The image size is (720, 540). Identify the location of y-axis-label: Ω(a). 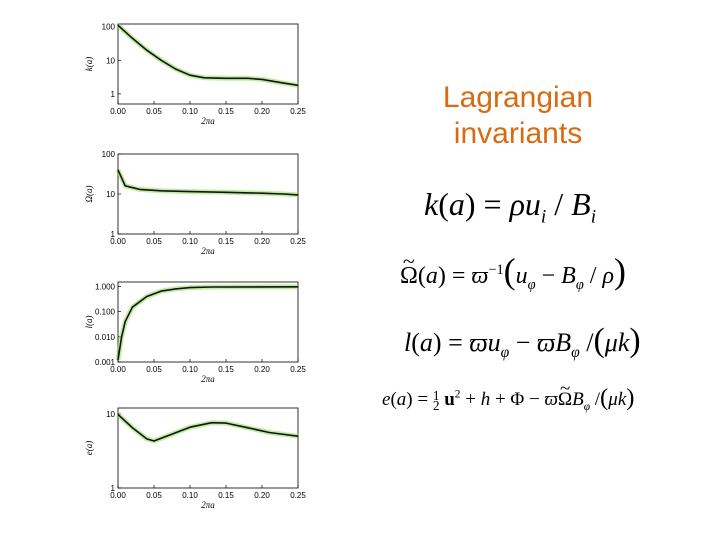
(89, 193).